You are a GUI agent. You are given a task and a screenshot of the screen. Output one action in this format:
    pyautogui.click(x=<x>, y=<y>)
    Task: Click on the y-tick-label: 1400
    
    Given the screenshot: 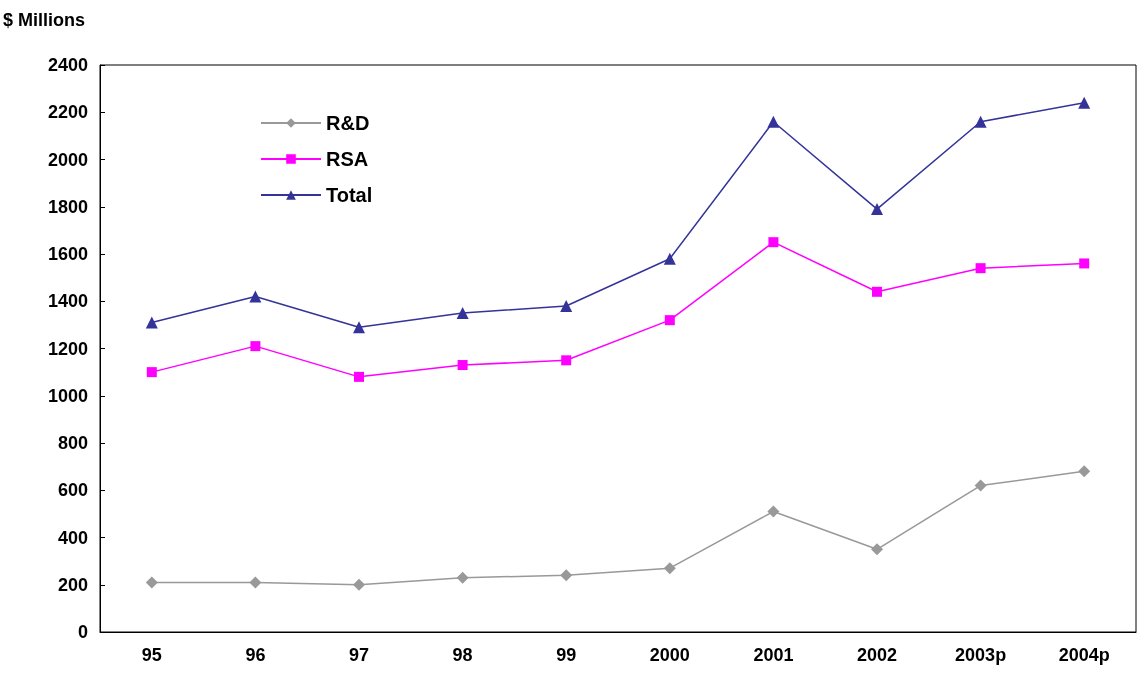 What is the action you would take?
    pyautogui.click(x=67, y=301)
    